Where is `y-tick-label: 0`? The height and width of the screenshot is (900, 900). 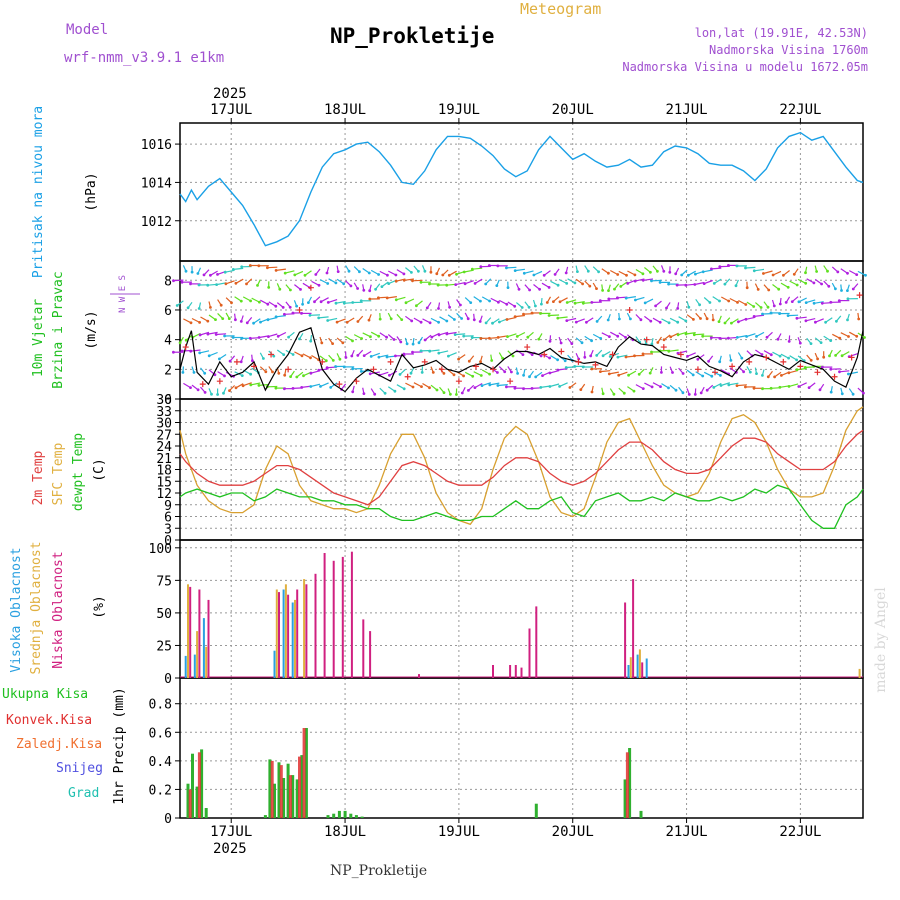 y-tick-label: 0 is located at coordinates (168, 400).